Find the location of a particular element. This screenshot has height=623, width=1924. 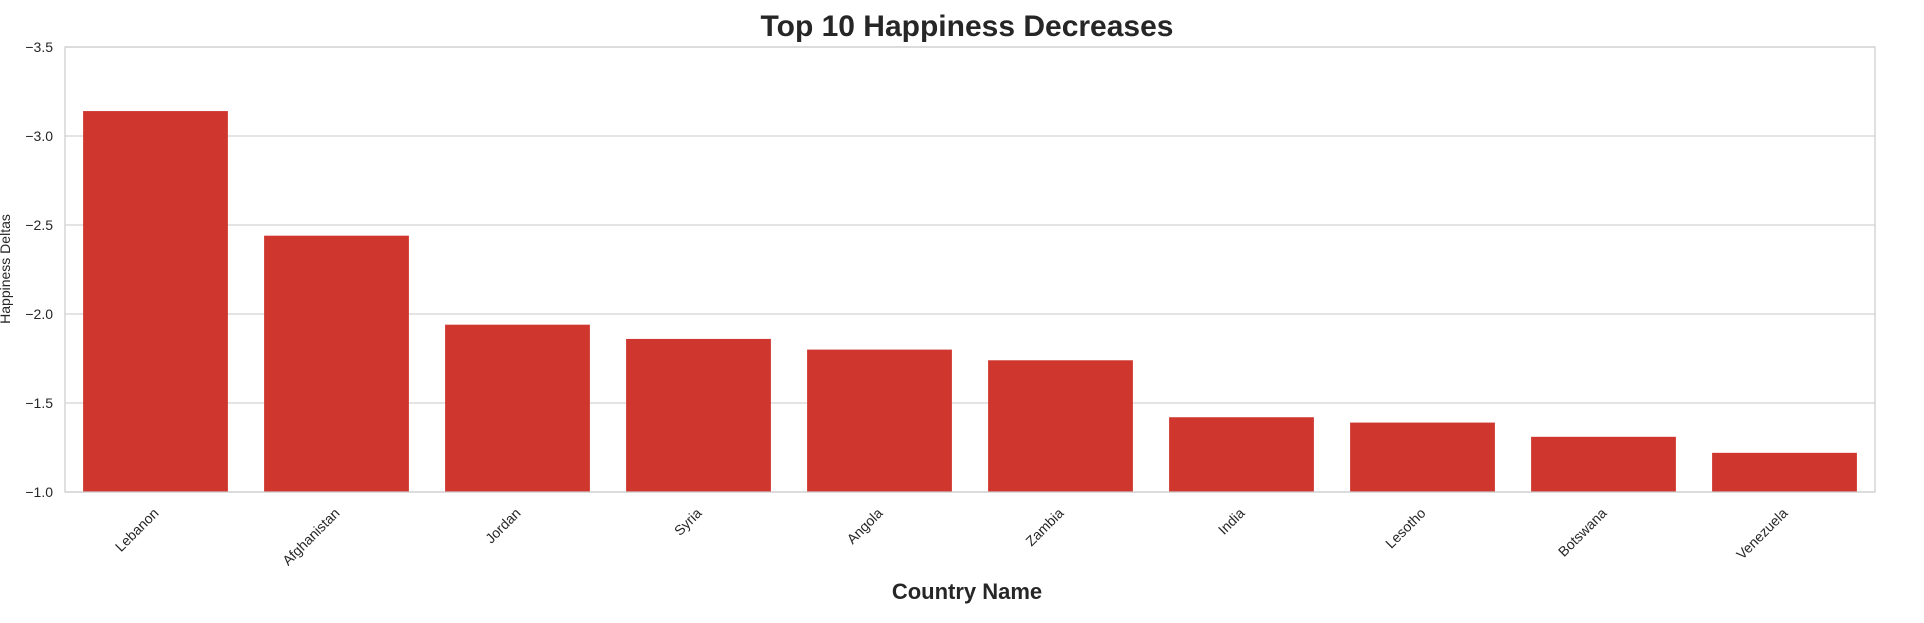

x-axis-label: Country Name is located at coordinates (967, 591).